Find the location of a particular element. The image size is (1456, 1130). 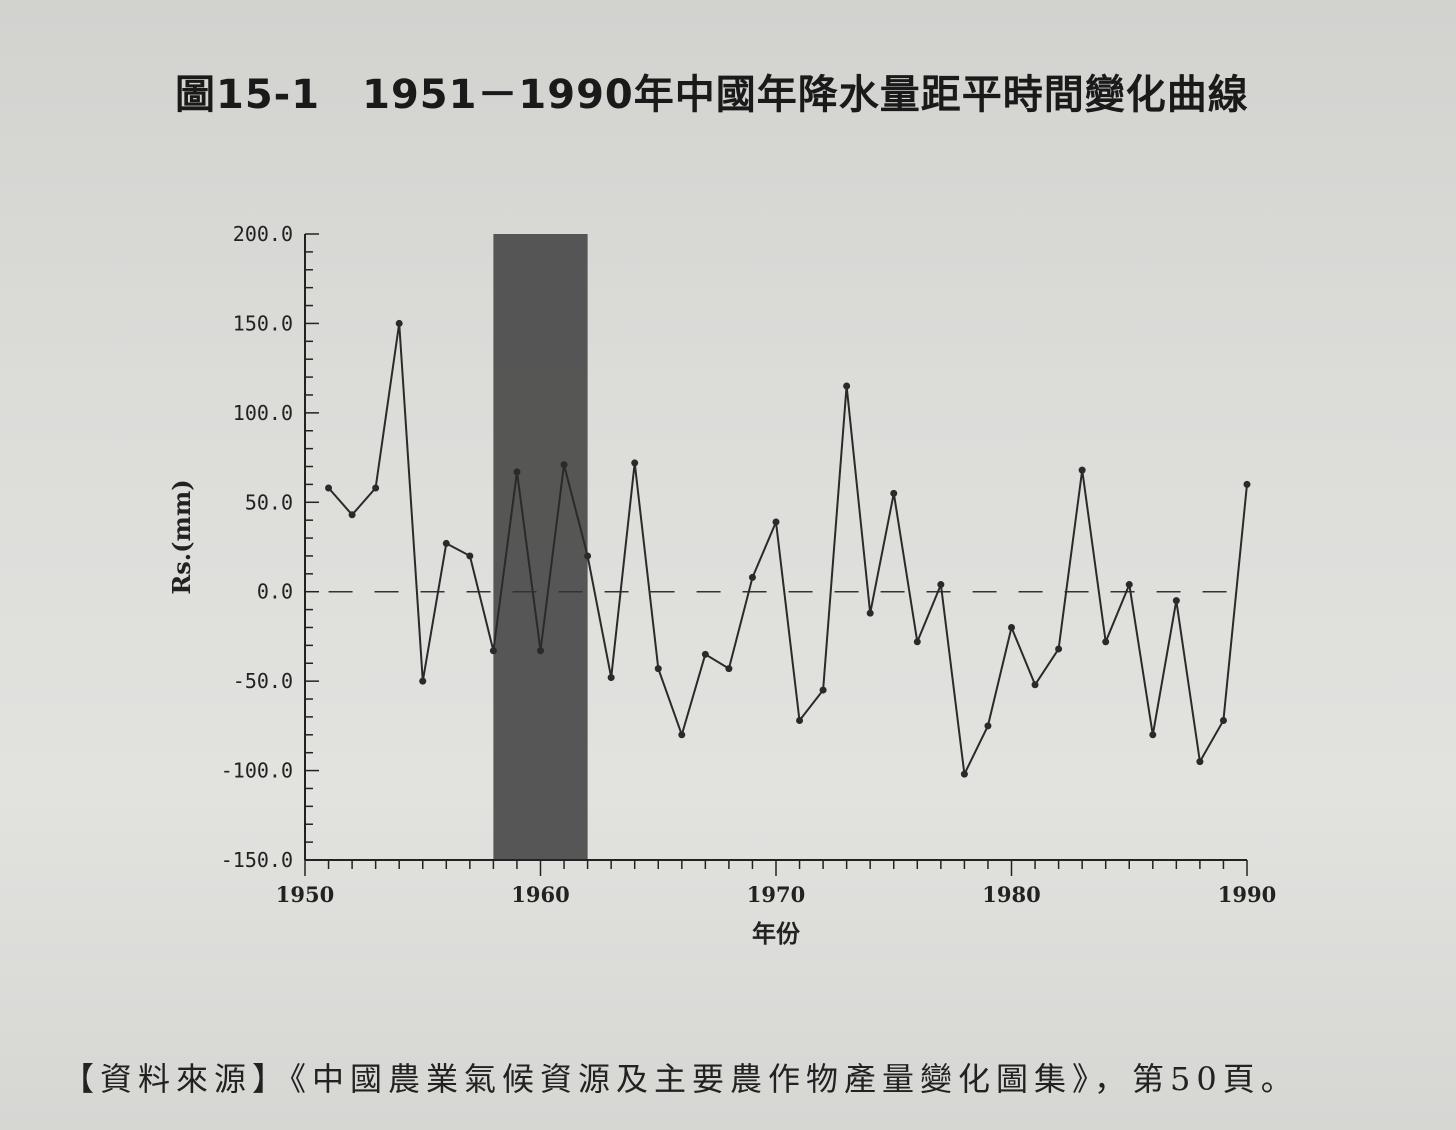

y-tick-label: 100.0 is located at coordinates (263, 413).